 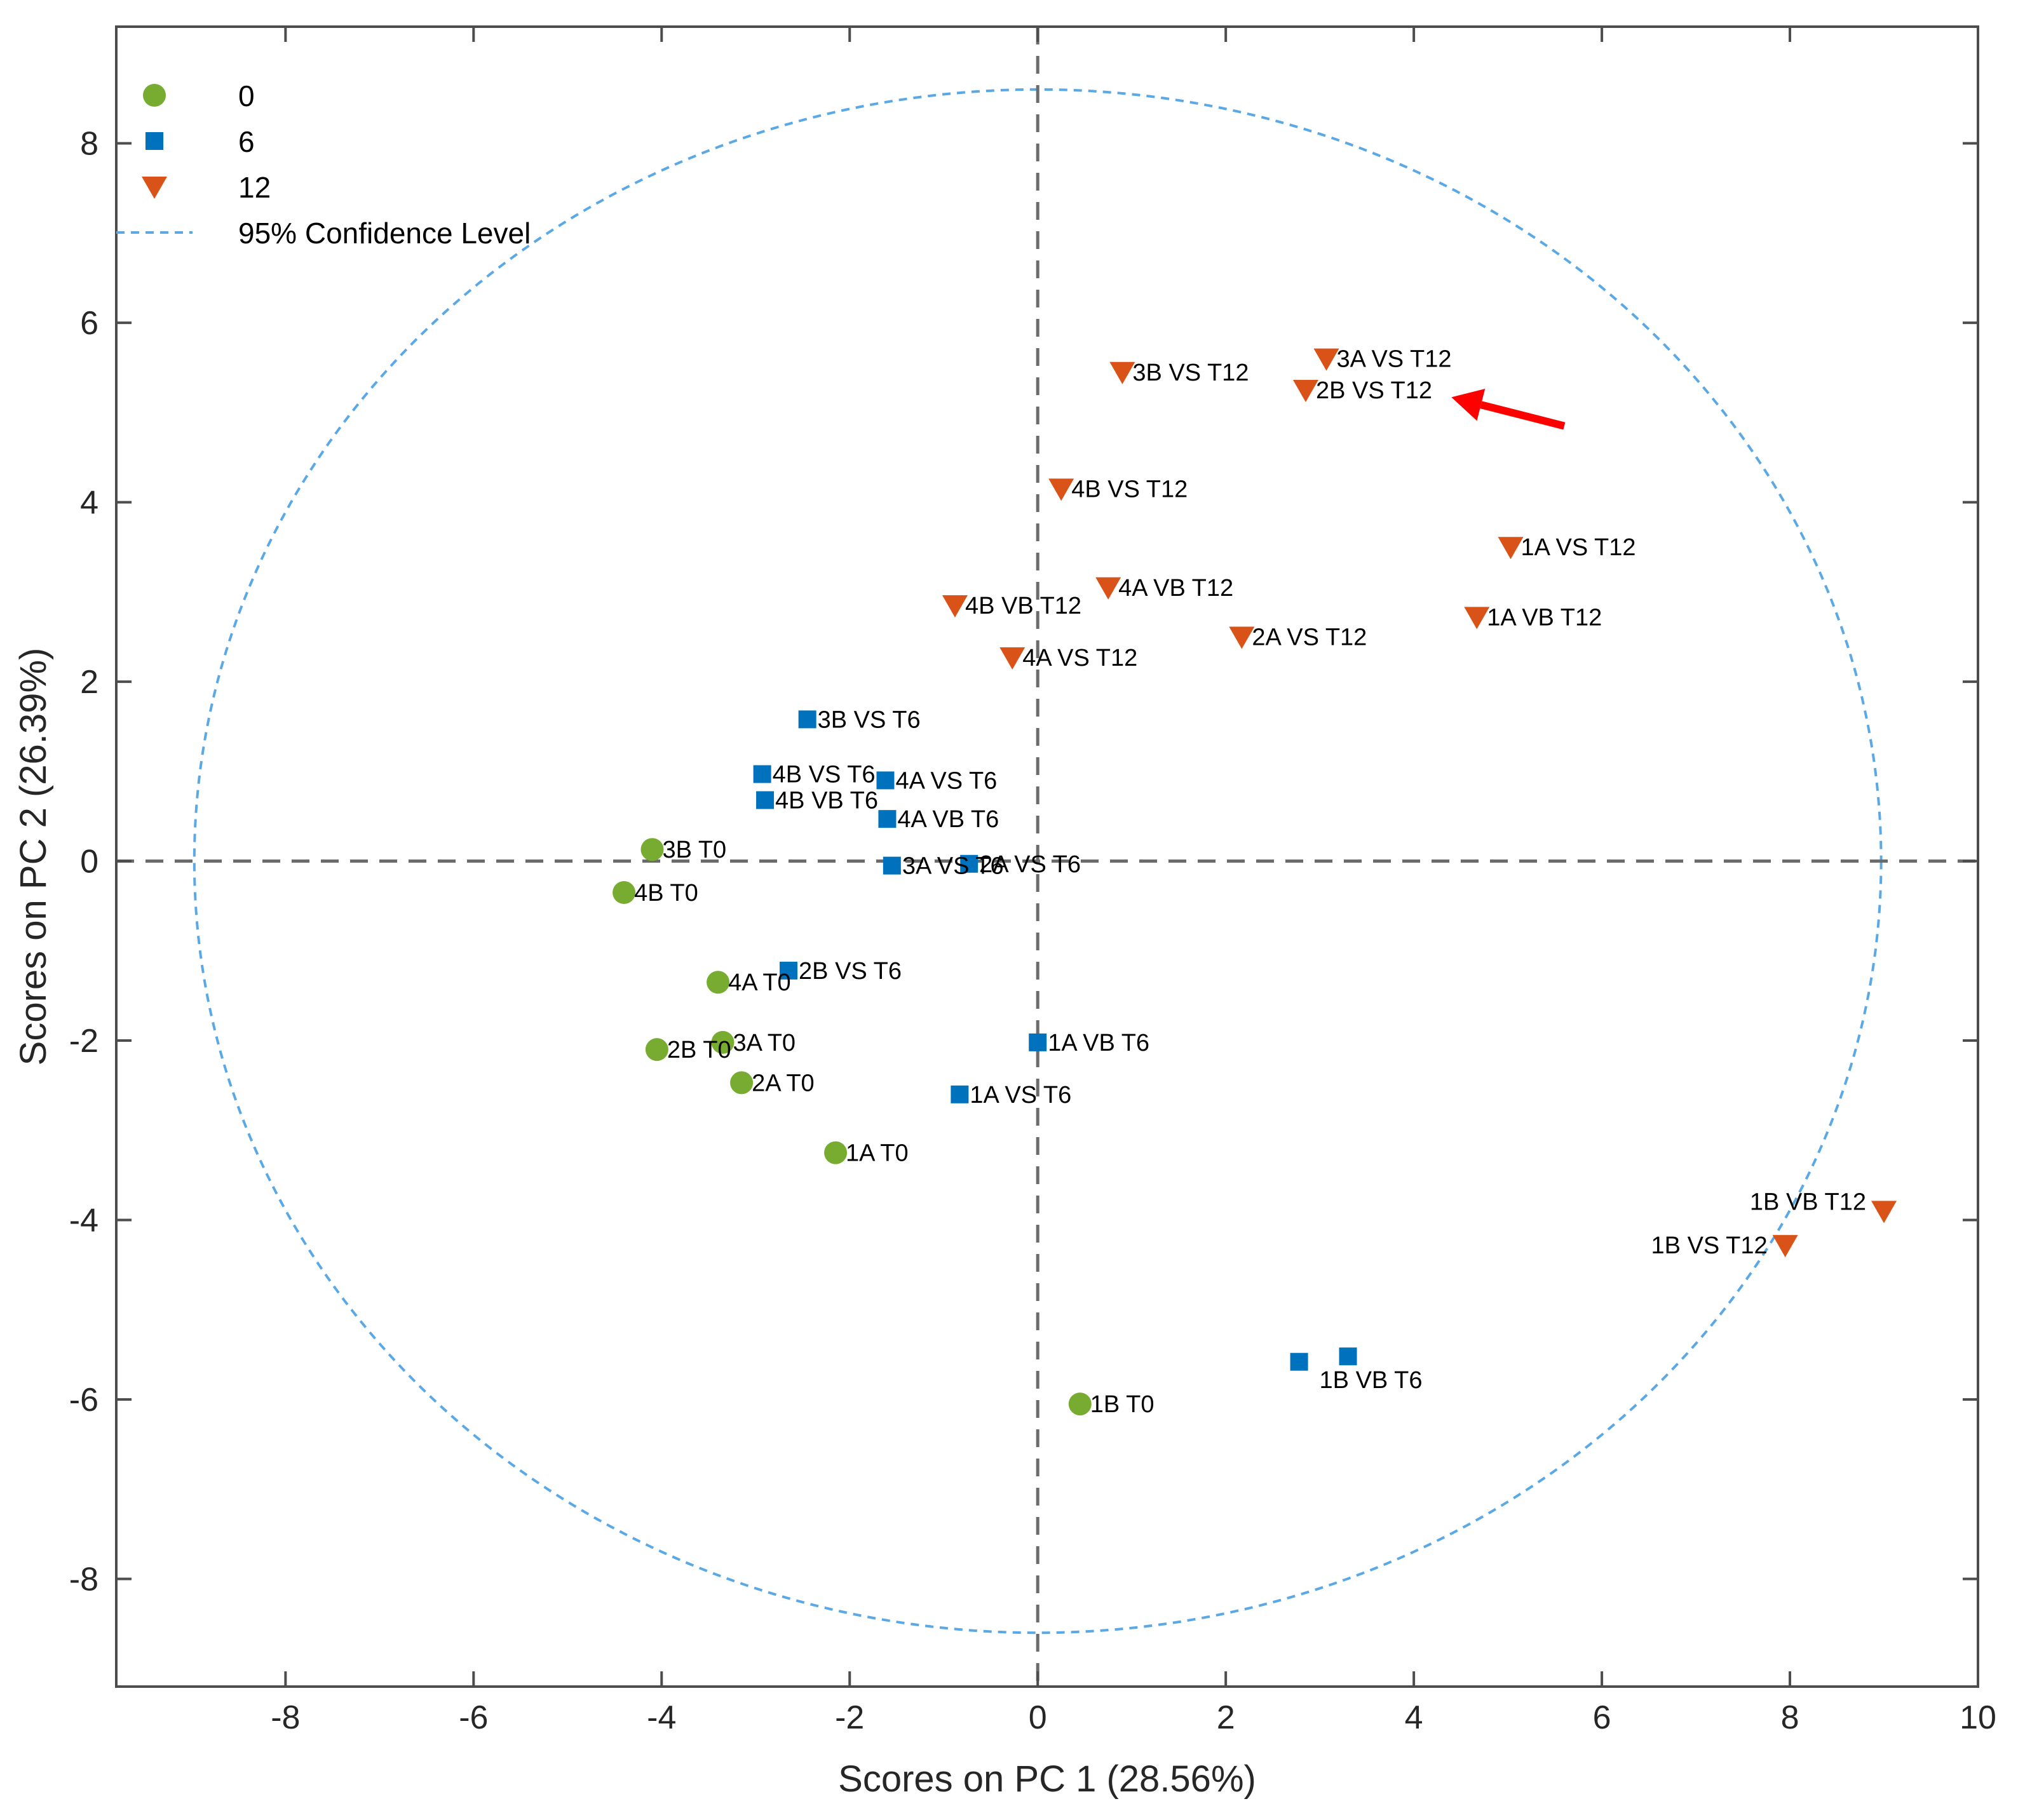 I want to click on y-tick-label: 0, so click(x=89, y=862).